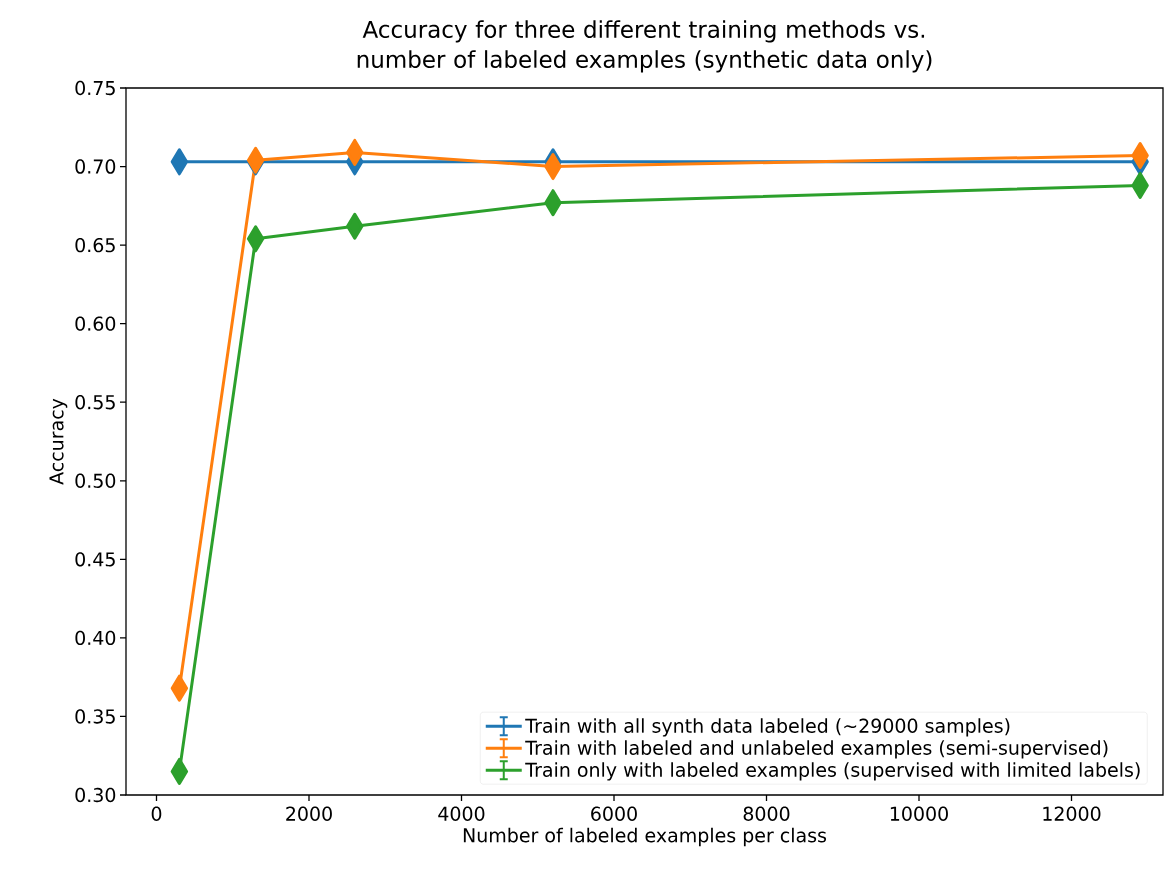  Describe the element at coordinates (95, 795) in the screenshot. I see `y-tick-label: 0.30` at that location.